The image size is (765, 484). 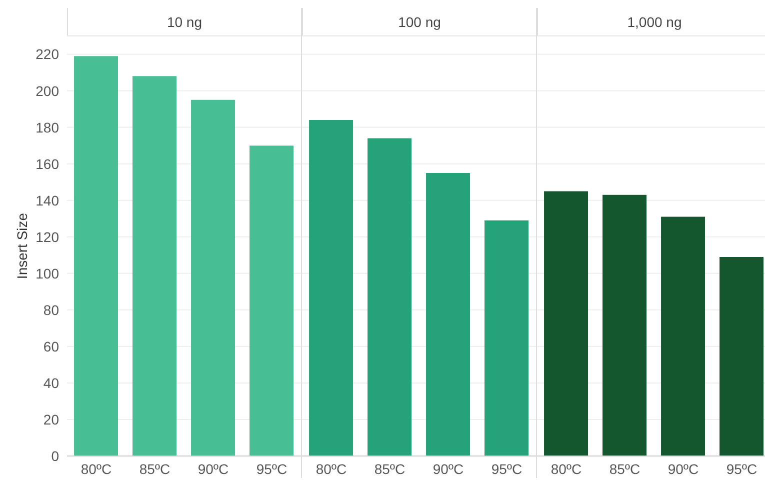 What do you see at coordinates (48, 164) in the screenshot?
I see `y-tick-label: 160` at bounding box center [48, 164].